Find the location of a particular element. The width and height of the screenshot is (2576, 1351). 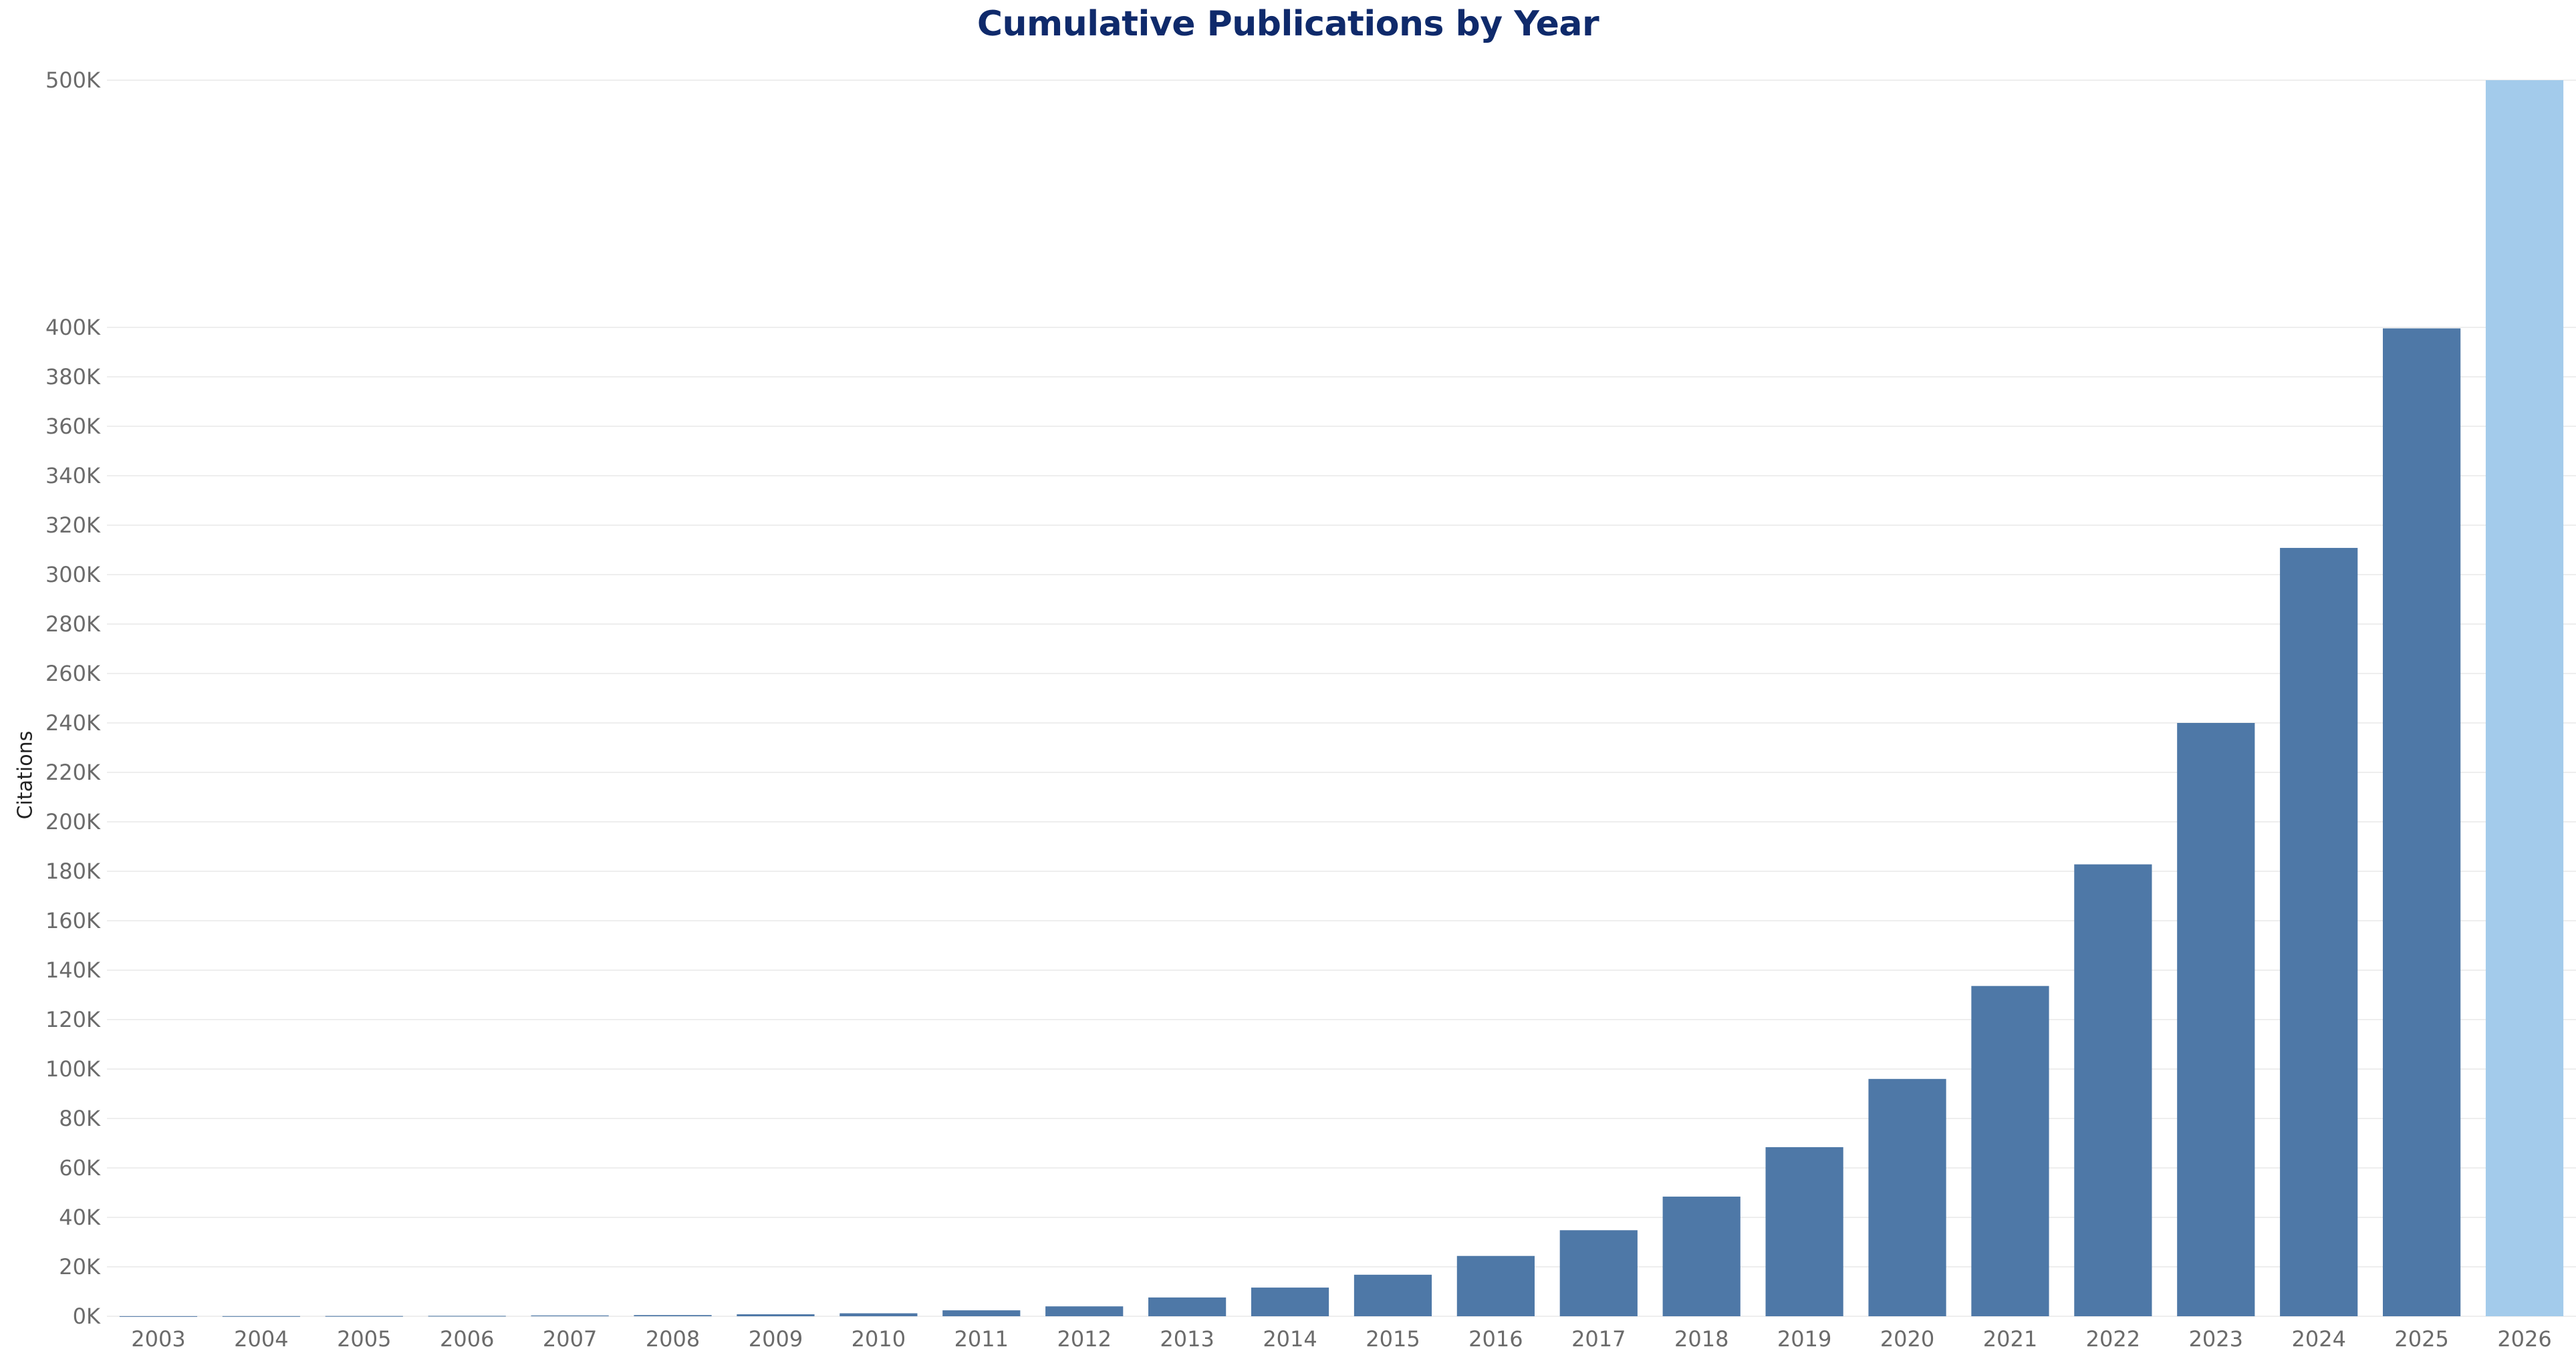

x-tick-label: 2007 is located at coordinates (570, 1338).